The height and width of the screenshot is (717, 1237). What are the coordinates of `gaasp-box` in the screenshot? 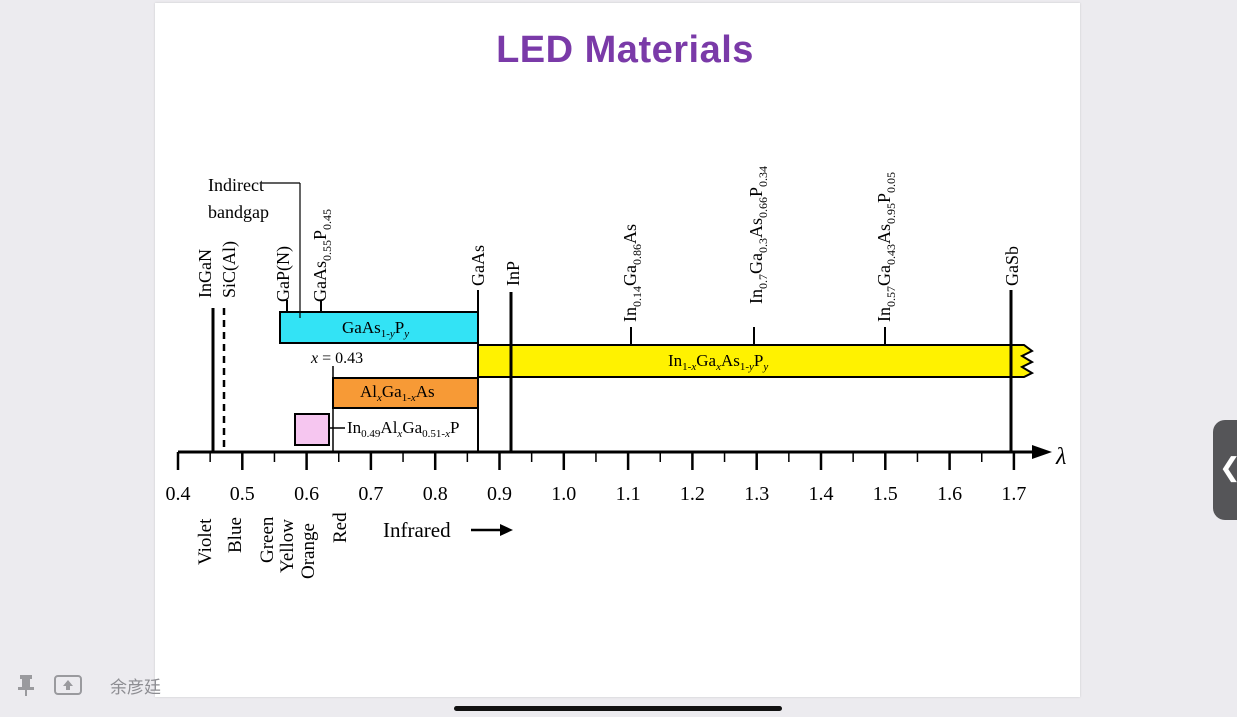 It's located at (379, 327).